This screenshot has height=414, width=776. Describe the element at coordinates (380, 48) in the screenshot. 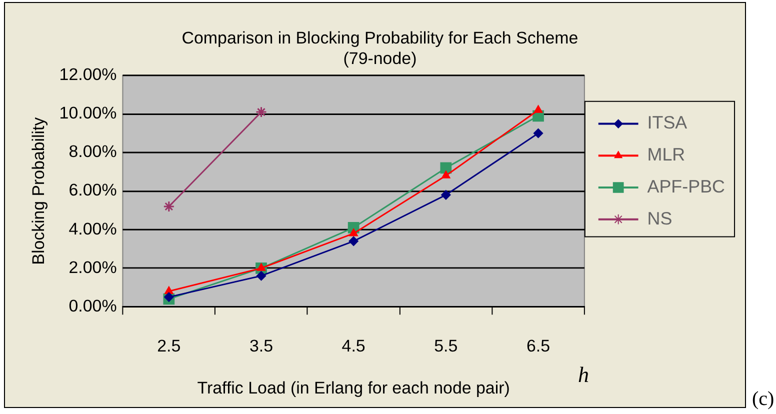

I see `chart-title: Comparison in Blocking Probability for Each Scheme (79-node)` at that location.